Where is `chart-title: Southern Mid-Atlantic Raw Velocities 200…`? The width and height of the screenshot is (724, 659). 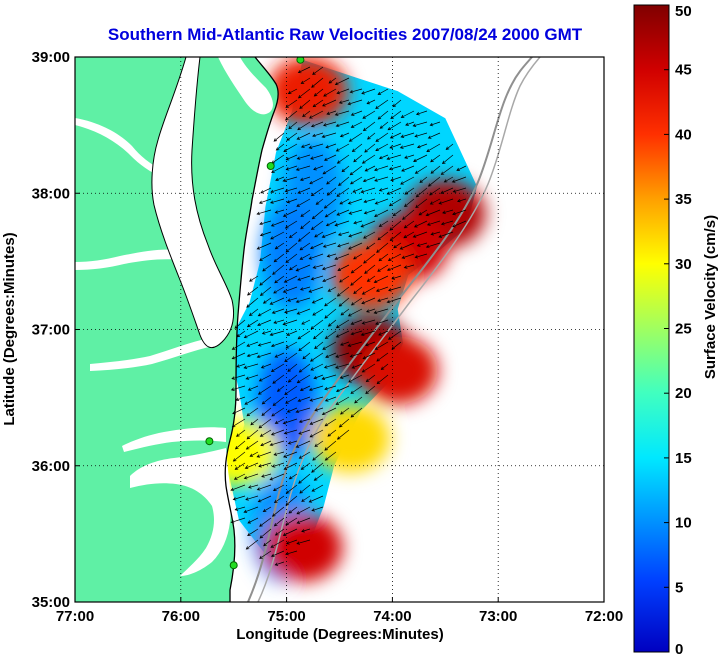
chart-title: Southern Mid-Atlantic Raw Velocities 200… is located at coordinates (345, 34).